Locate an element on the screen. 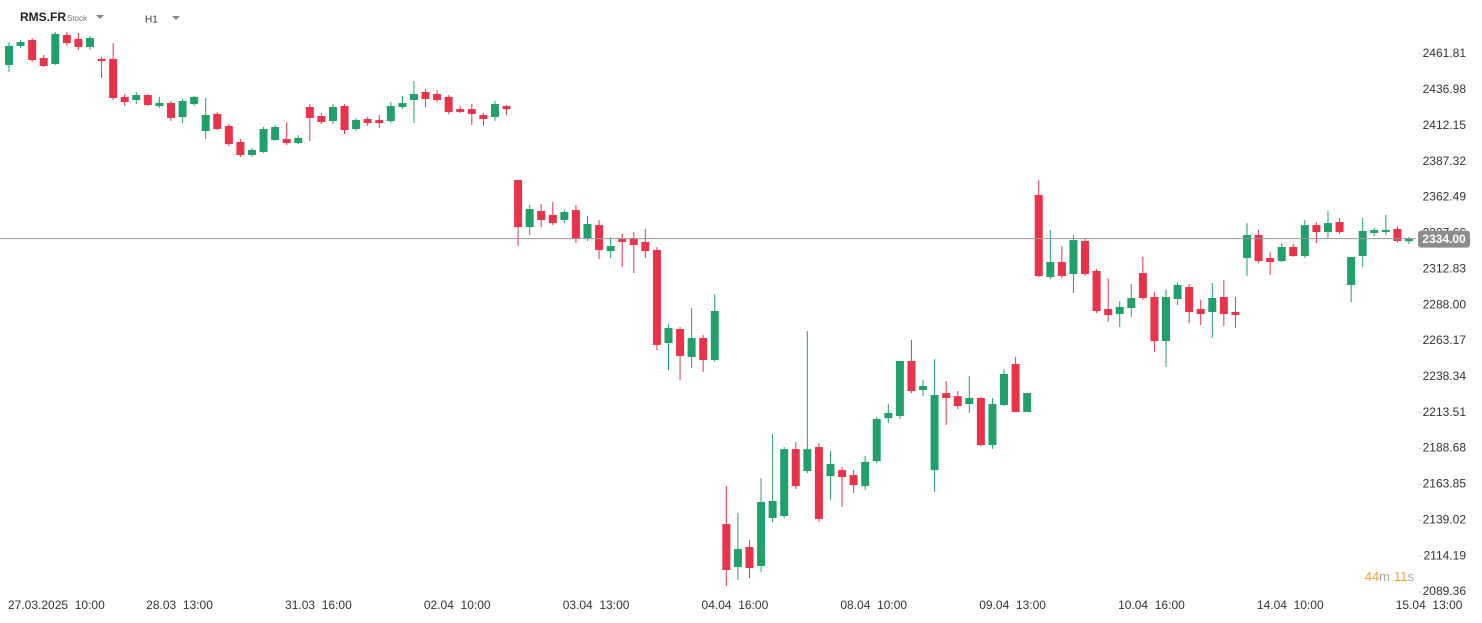 The image size is (1482, 623). x-tick-label: 28.03 13:00 is located at coordinates (179, 605).